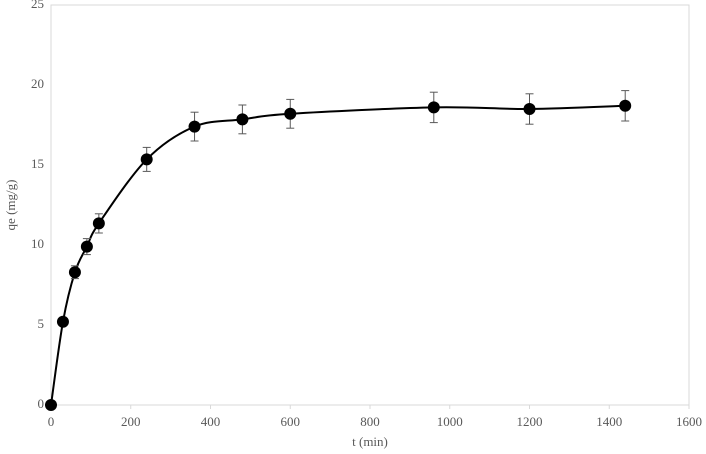  I want to click on x-tick-label: 400, so click(211, 421).